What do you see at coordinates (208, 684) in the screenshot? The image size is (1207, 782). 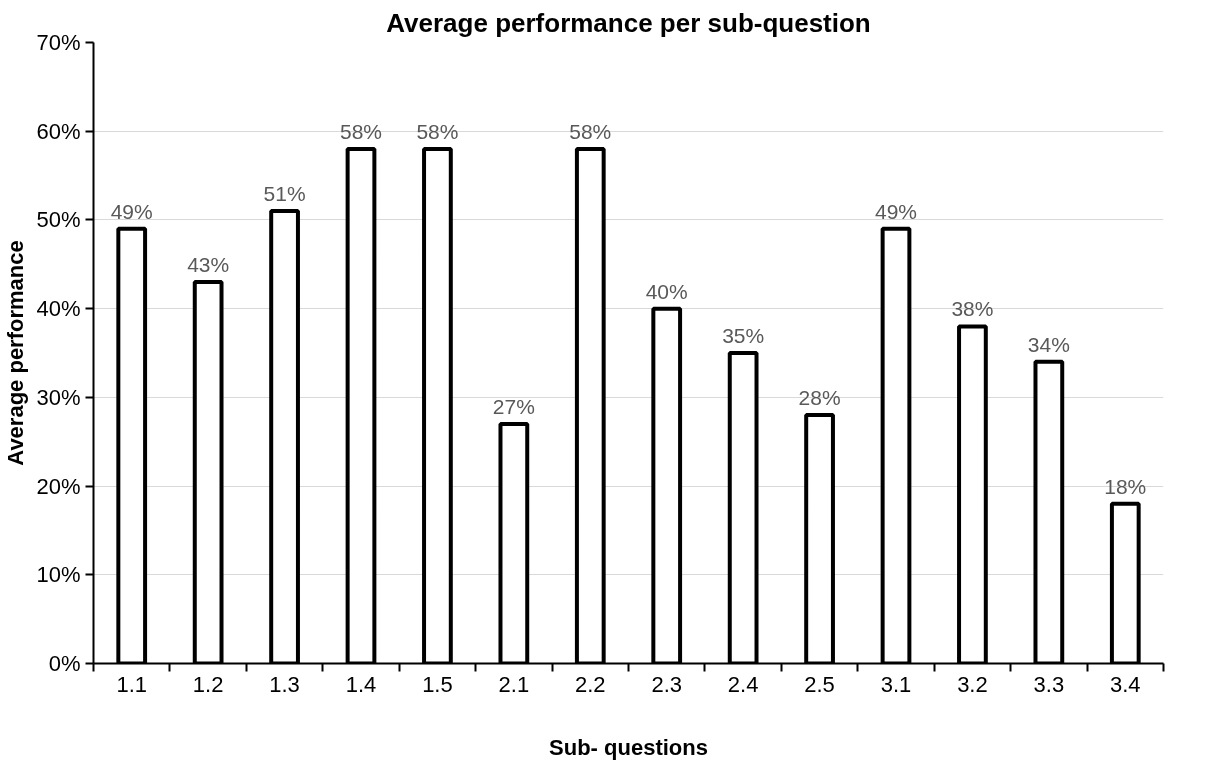 I see `x-tick-label: 1.2` at bounding box center [208, 684].